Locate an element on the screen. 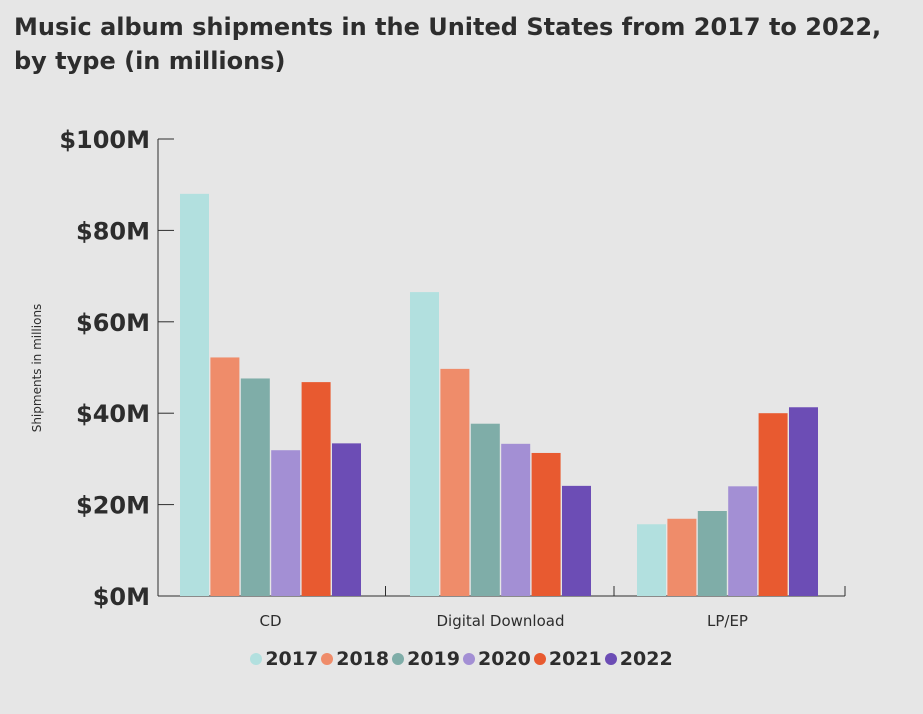 The height and width of the screenshot is (714, 923). bar-digital-download-2022 is located at coordinates (576, 540).